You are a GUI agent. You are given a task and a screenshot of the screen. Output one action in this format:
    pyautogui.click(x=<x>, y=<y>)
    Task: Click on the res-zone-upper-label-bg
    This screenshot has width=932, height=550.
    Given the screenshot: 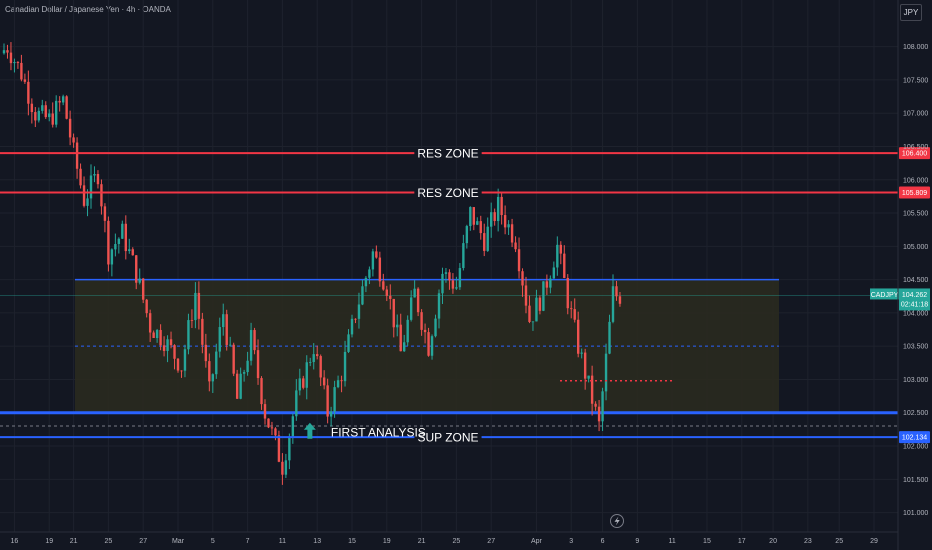 What is the action you would take?
    pyautogui.click(x=448, y=153)
    